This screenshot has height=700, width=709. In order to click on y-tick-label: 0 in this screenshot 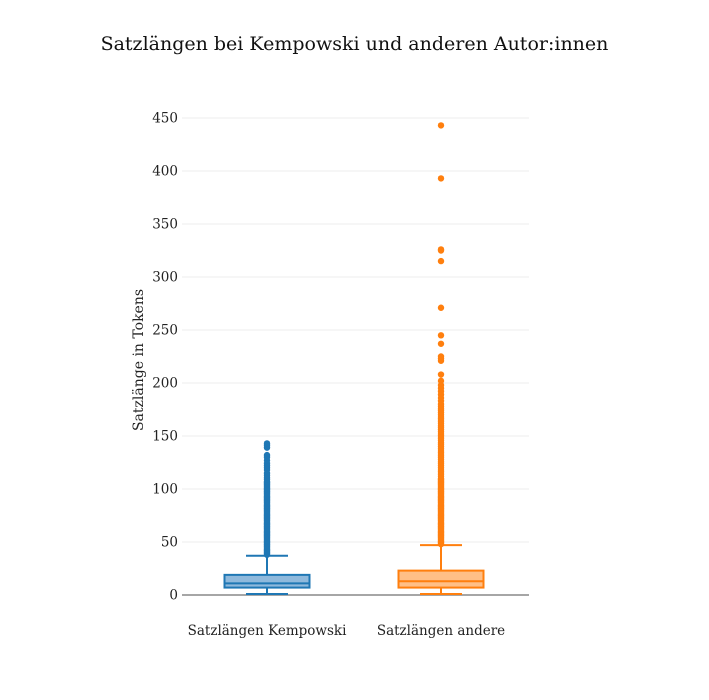, I will do `click(173, 596)`.